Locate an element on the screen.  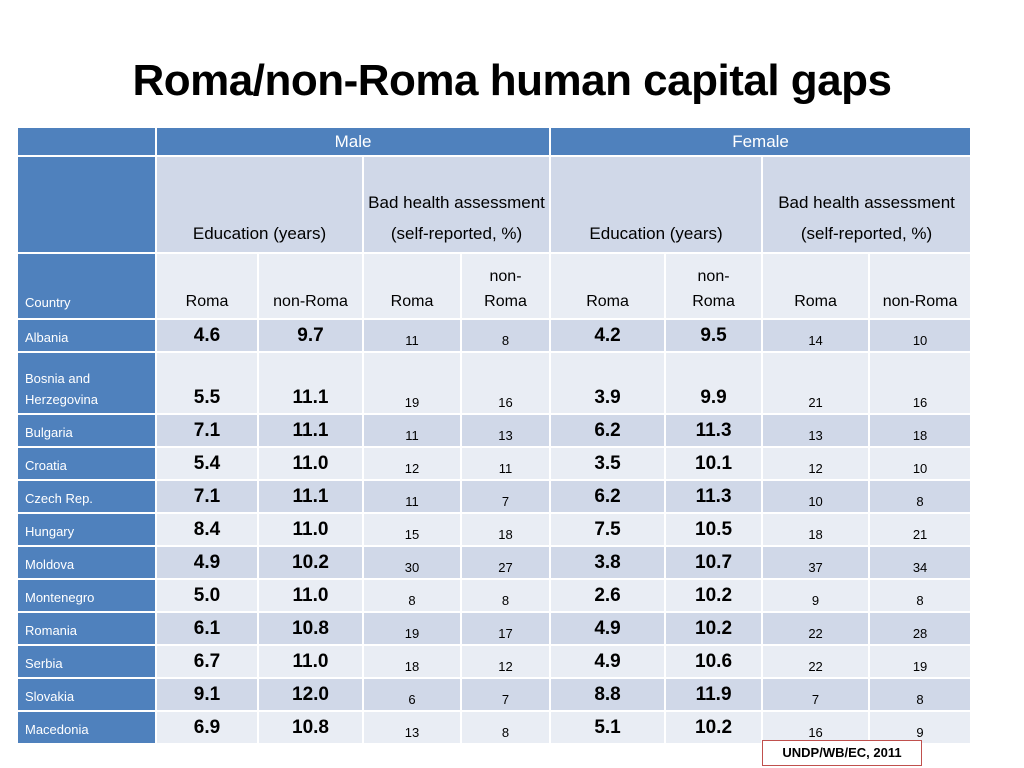
table-row: Montenegro 5.0 11.0 8 8 2.6 10.2 9 8 is located at coordinates (494, 595).